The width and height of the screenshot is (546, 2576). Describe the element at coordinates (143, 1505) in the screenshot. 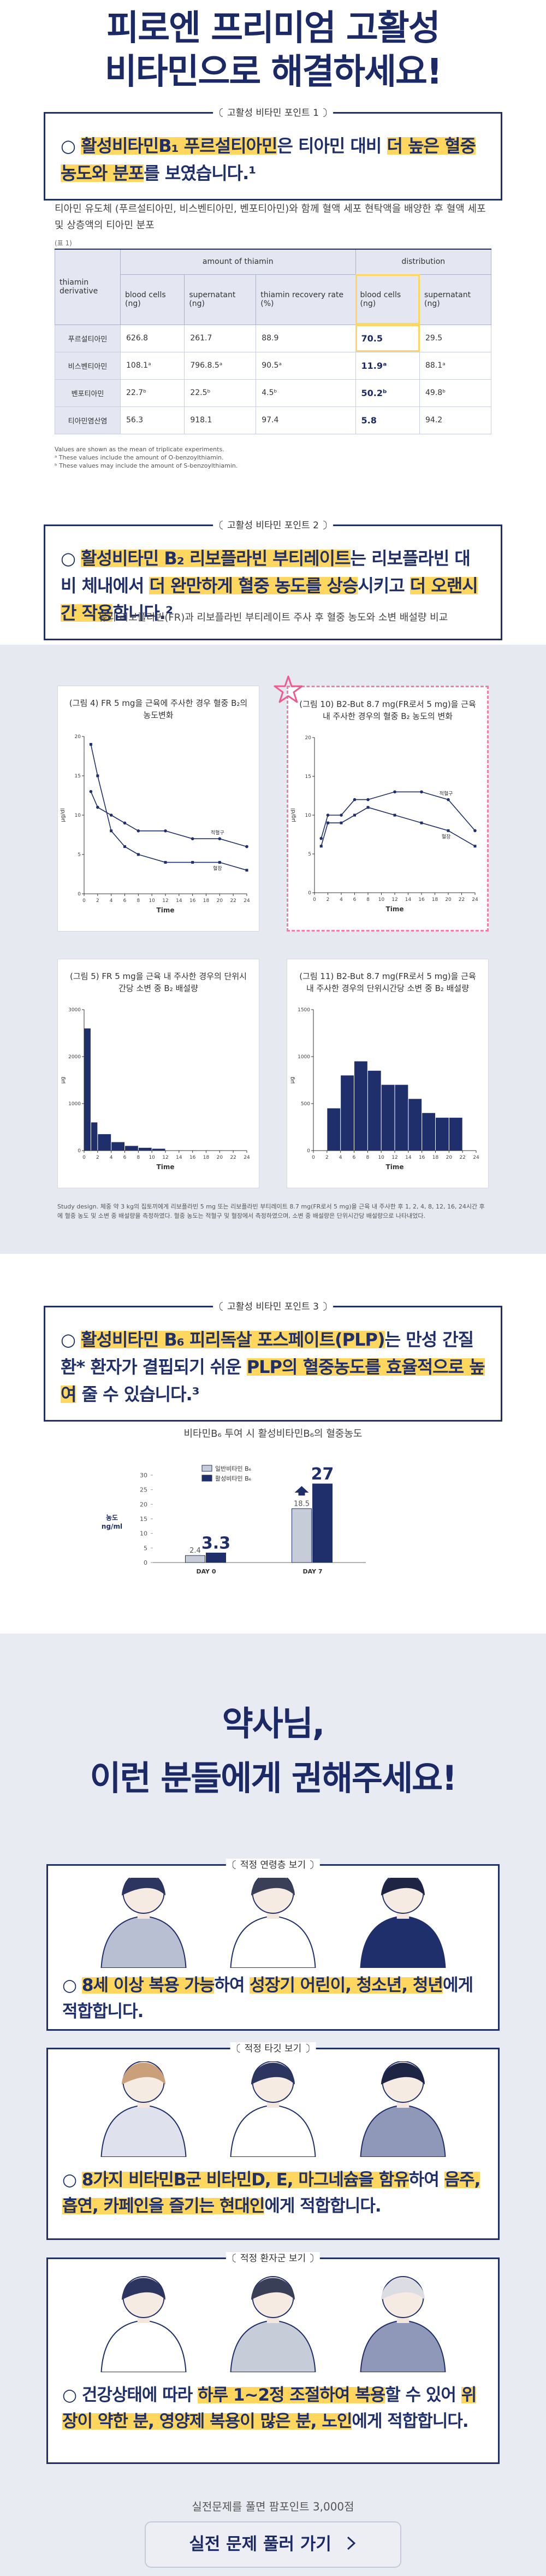

I see `y-tick-label: 20` at that location.